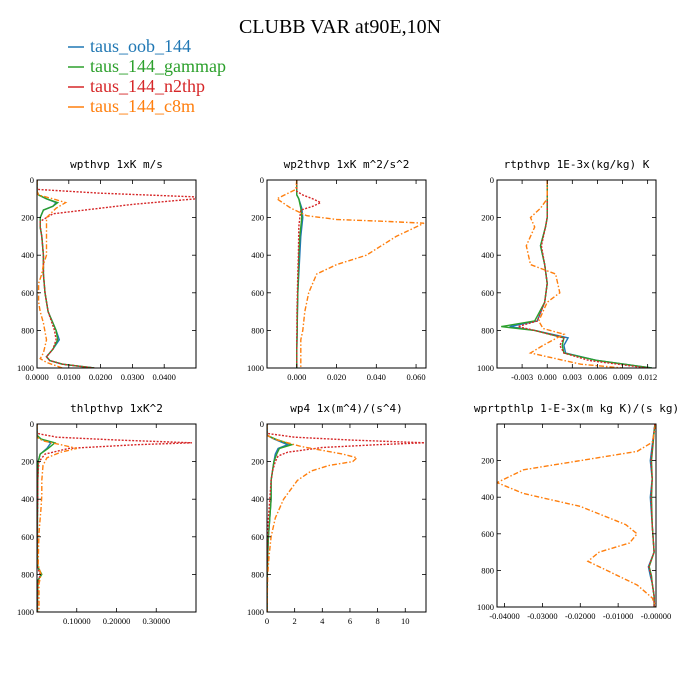 The height and width of the screenshot is (700, 700). Describe the element at coordinates (142, 106) in the screenshot. I see `legend-label: taus_144_c8m` at that location.